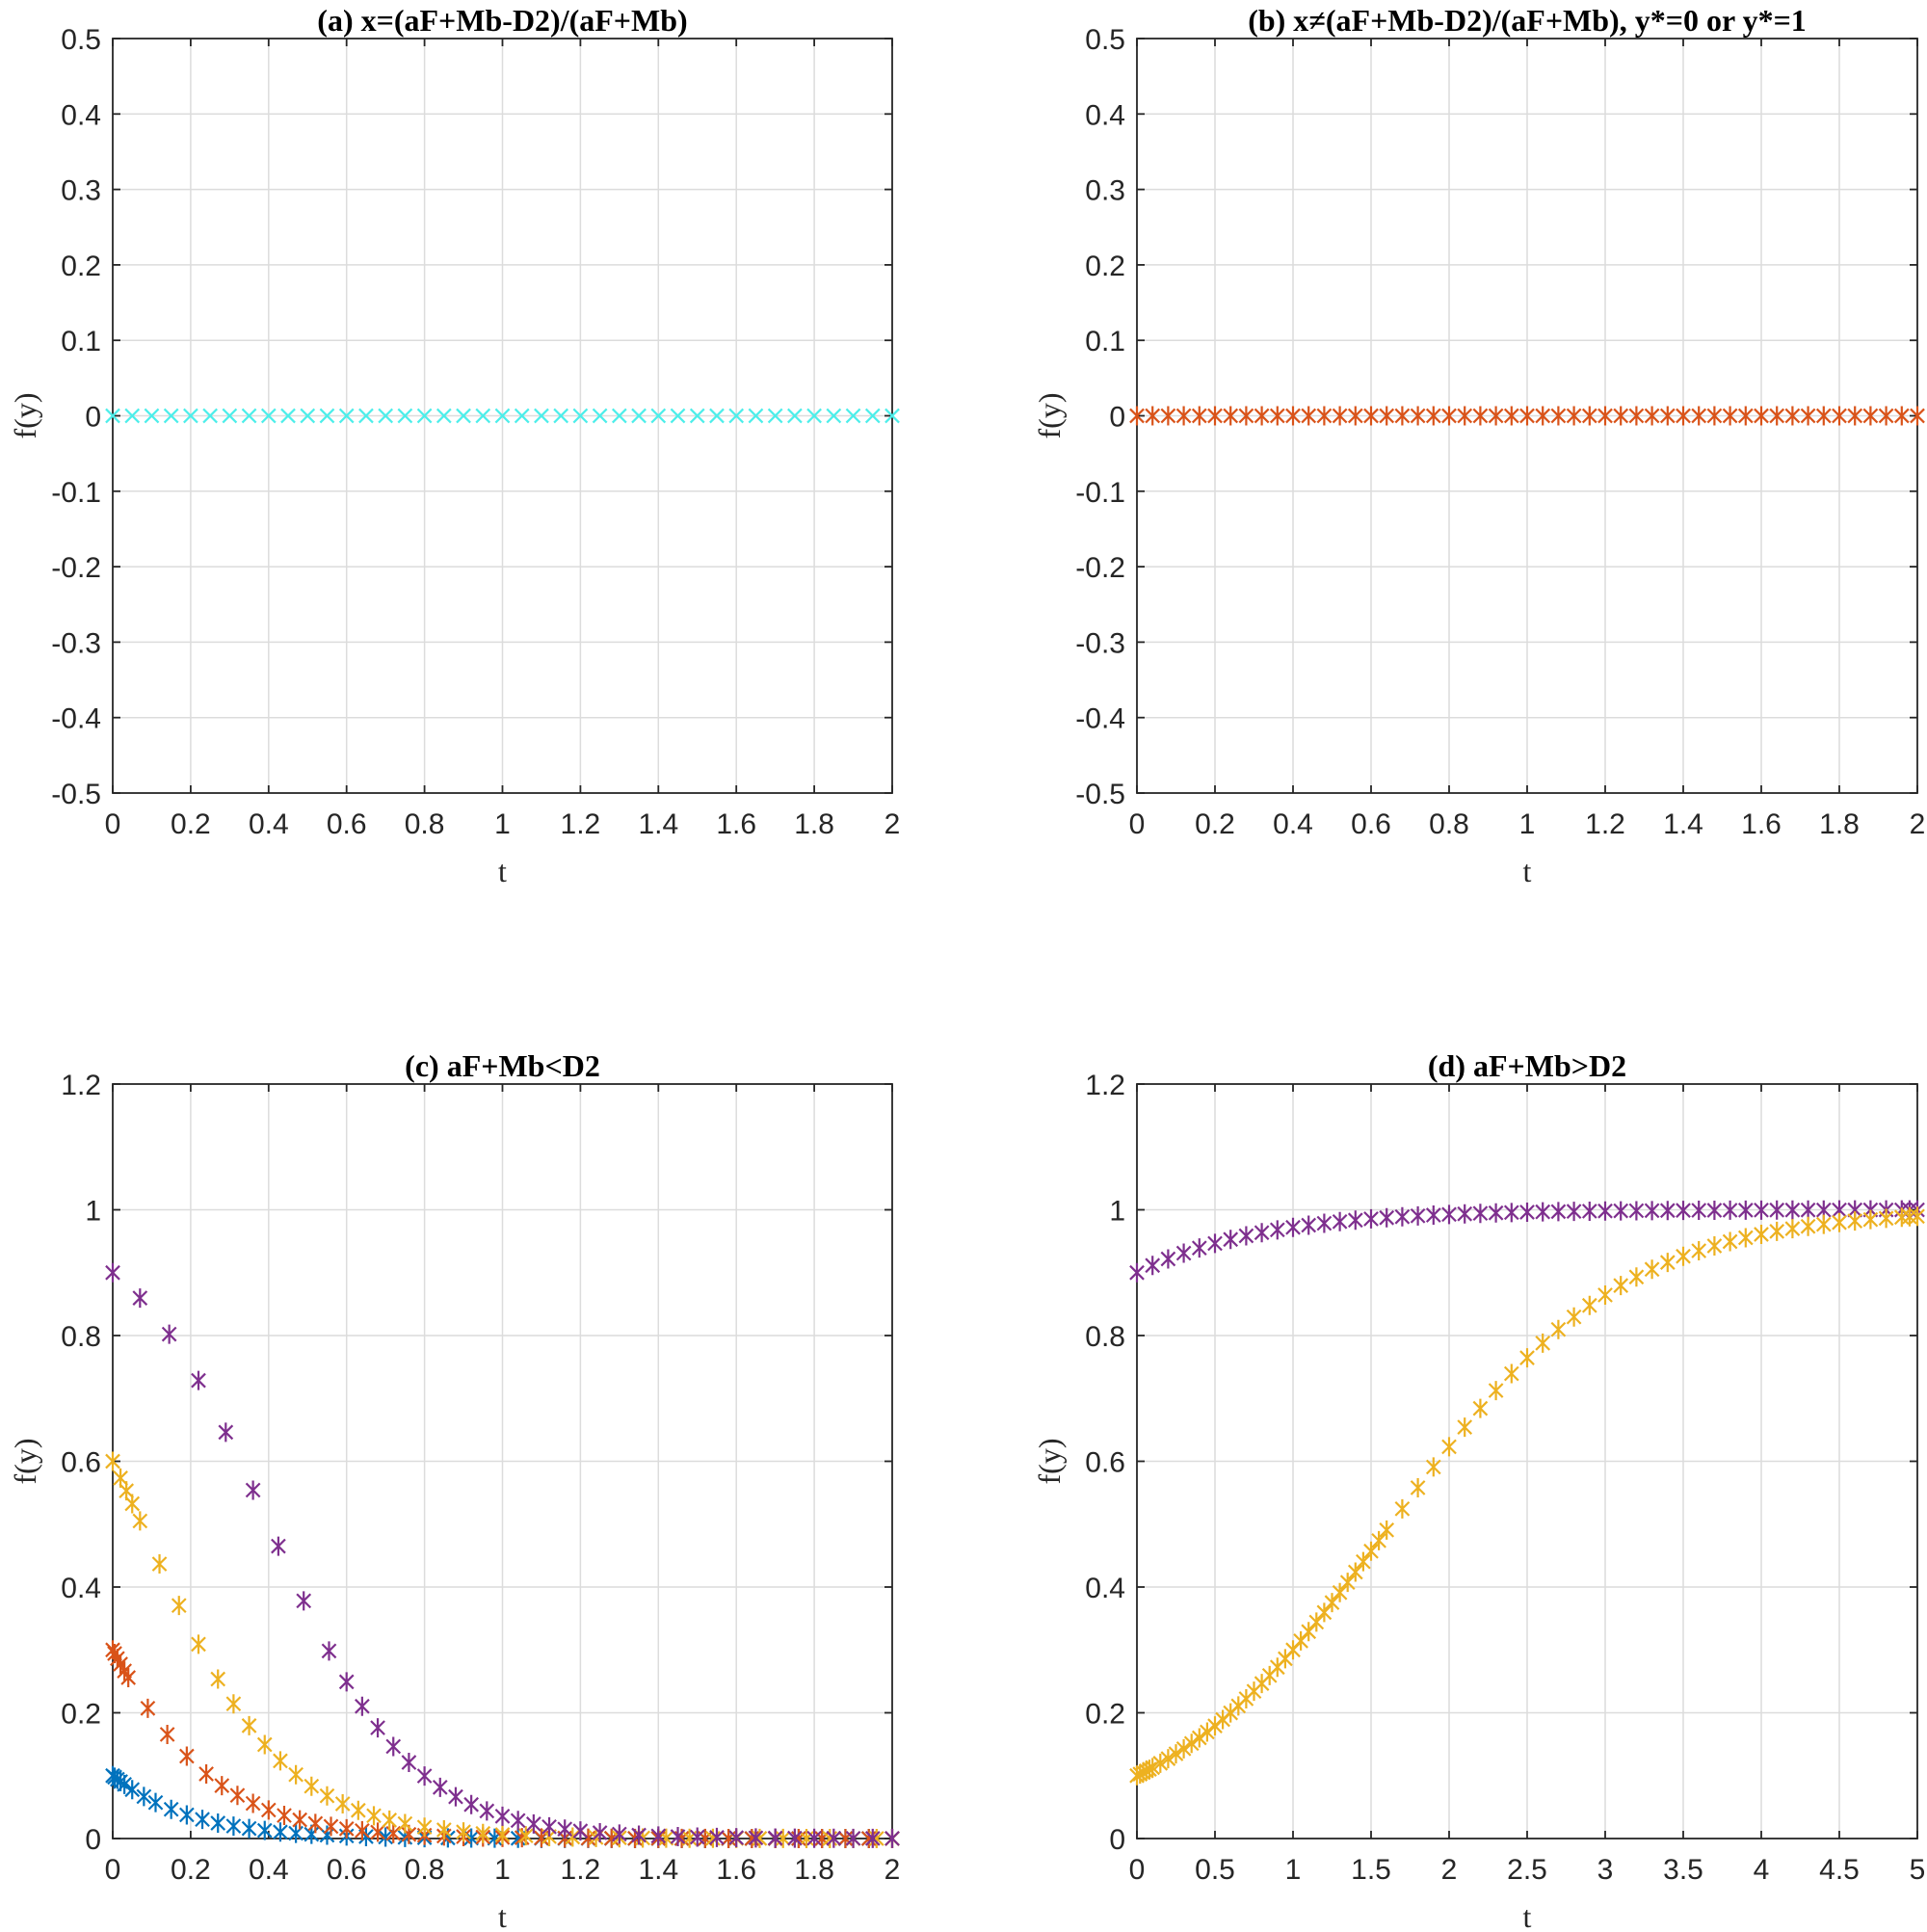 The height and width of the screenshot is (1932, 1927). Describe the element at coordinates (736, 1870) in the screenshot. I see `x-tick-label: 1.6` at that location.